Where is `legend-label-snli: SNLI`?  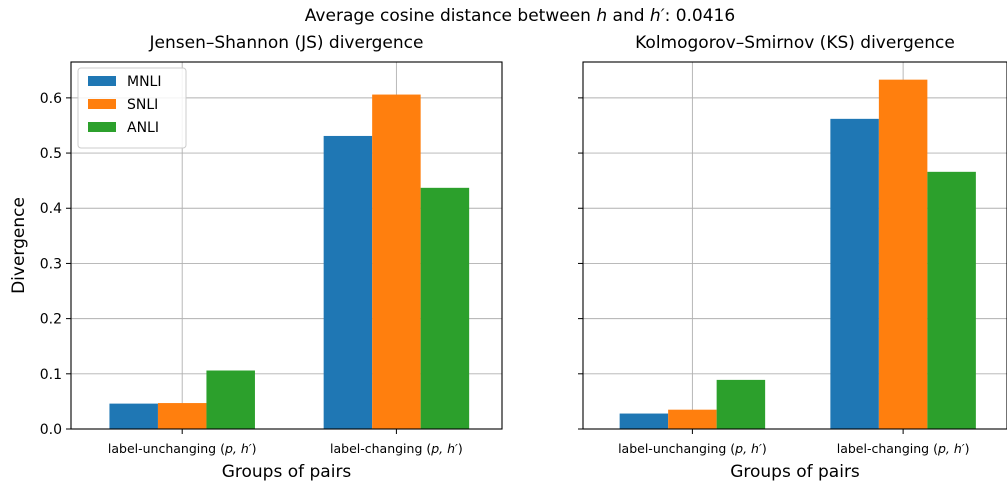
legend-label-snli: SNLI is located at coordinates (142, 105).